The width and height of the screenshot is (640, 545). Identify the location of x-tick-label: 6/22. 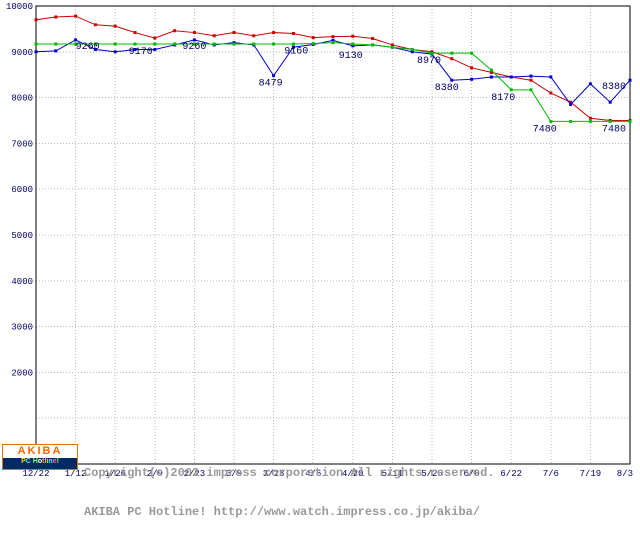
(511, 474).